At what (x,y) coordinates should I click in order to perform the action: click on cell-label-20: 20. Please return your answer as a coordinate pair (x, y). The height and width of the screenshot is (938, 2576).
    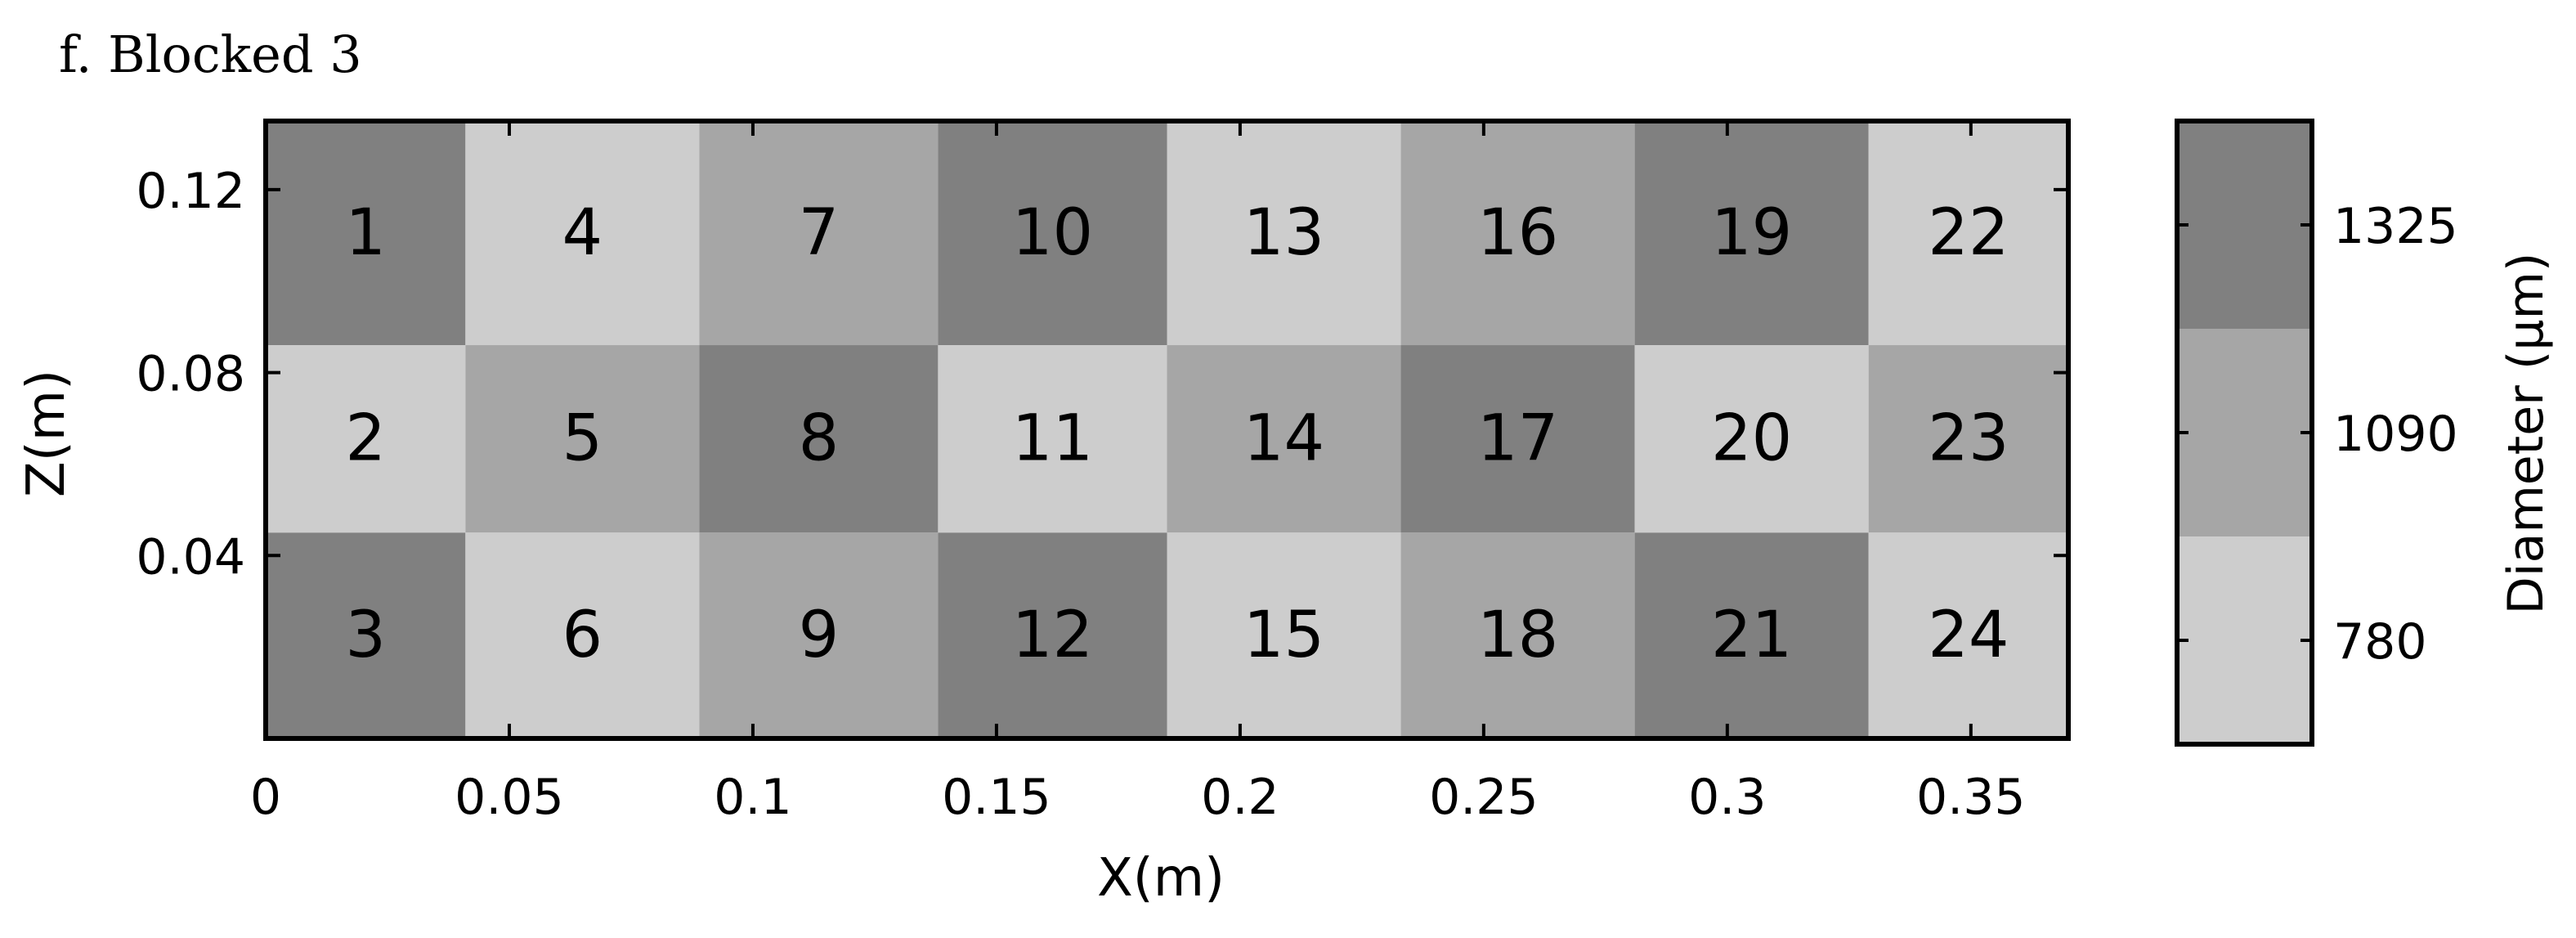
    Looking at the image, I should click on (1751, 439).